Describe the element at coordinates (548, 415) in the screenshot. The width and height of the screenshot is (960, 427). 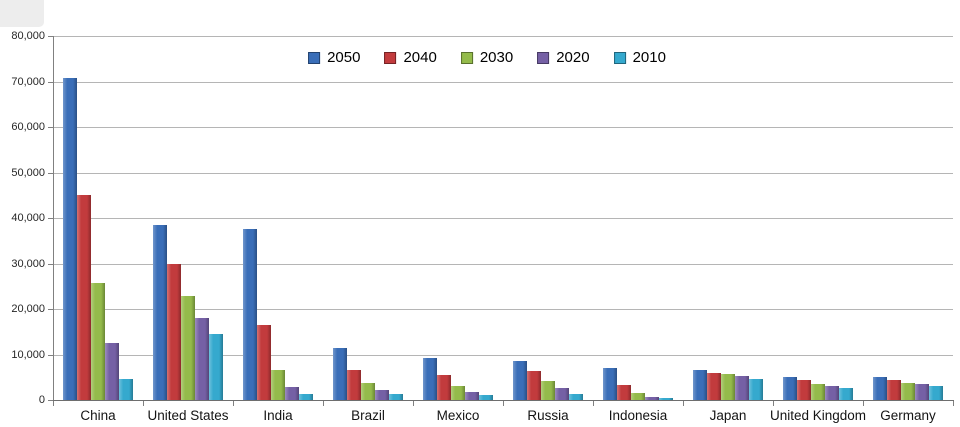
I see `category-label-russia: Russia` at that location.